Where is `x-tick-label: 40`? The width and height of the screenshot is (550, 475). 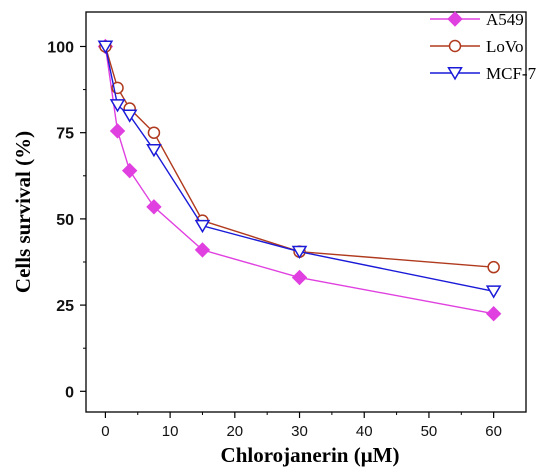 x-tick-label: 40 is located at coordinates (364, 431).